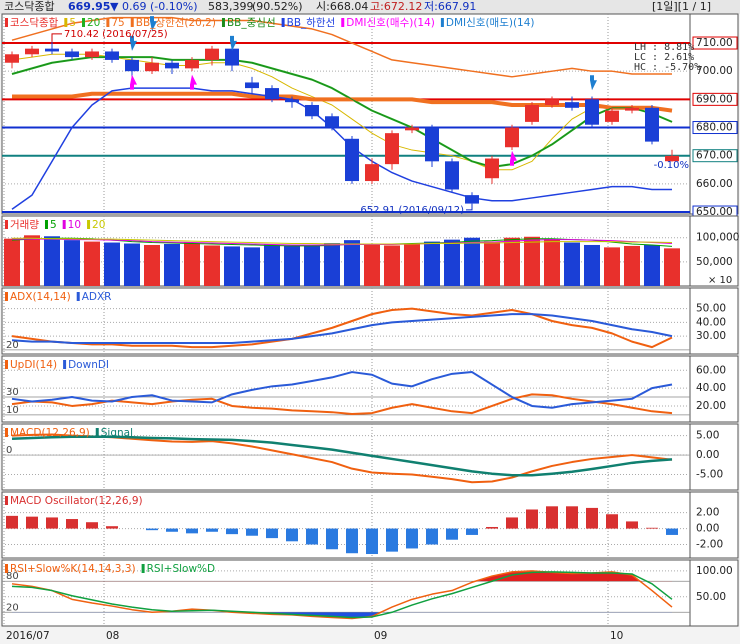 The height and width of the screenshot is (644, 740). I want to click on last-change: -0.10%, so click(671, 165).